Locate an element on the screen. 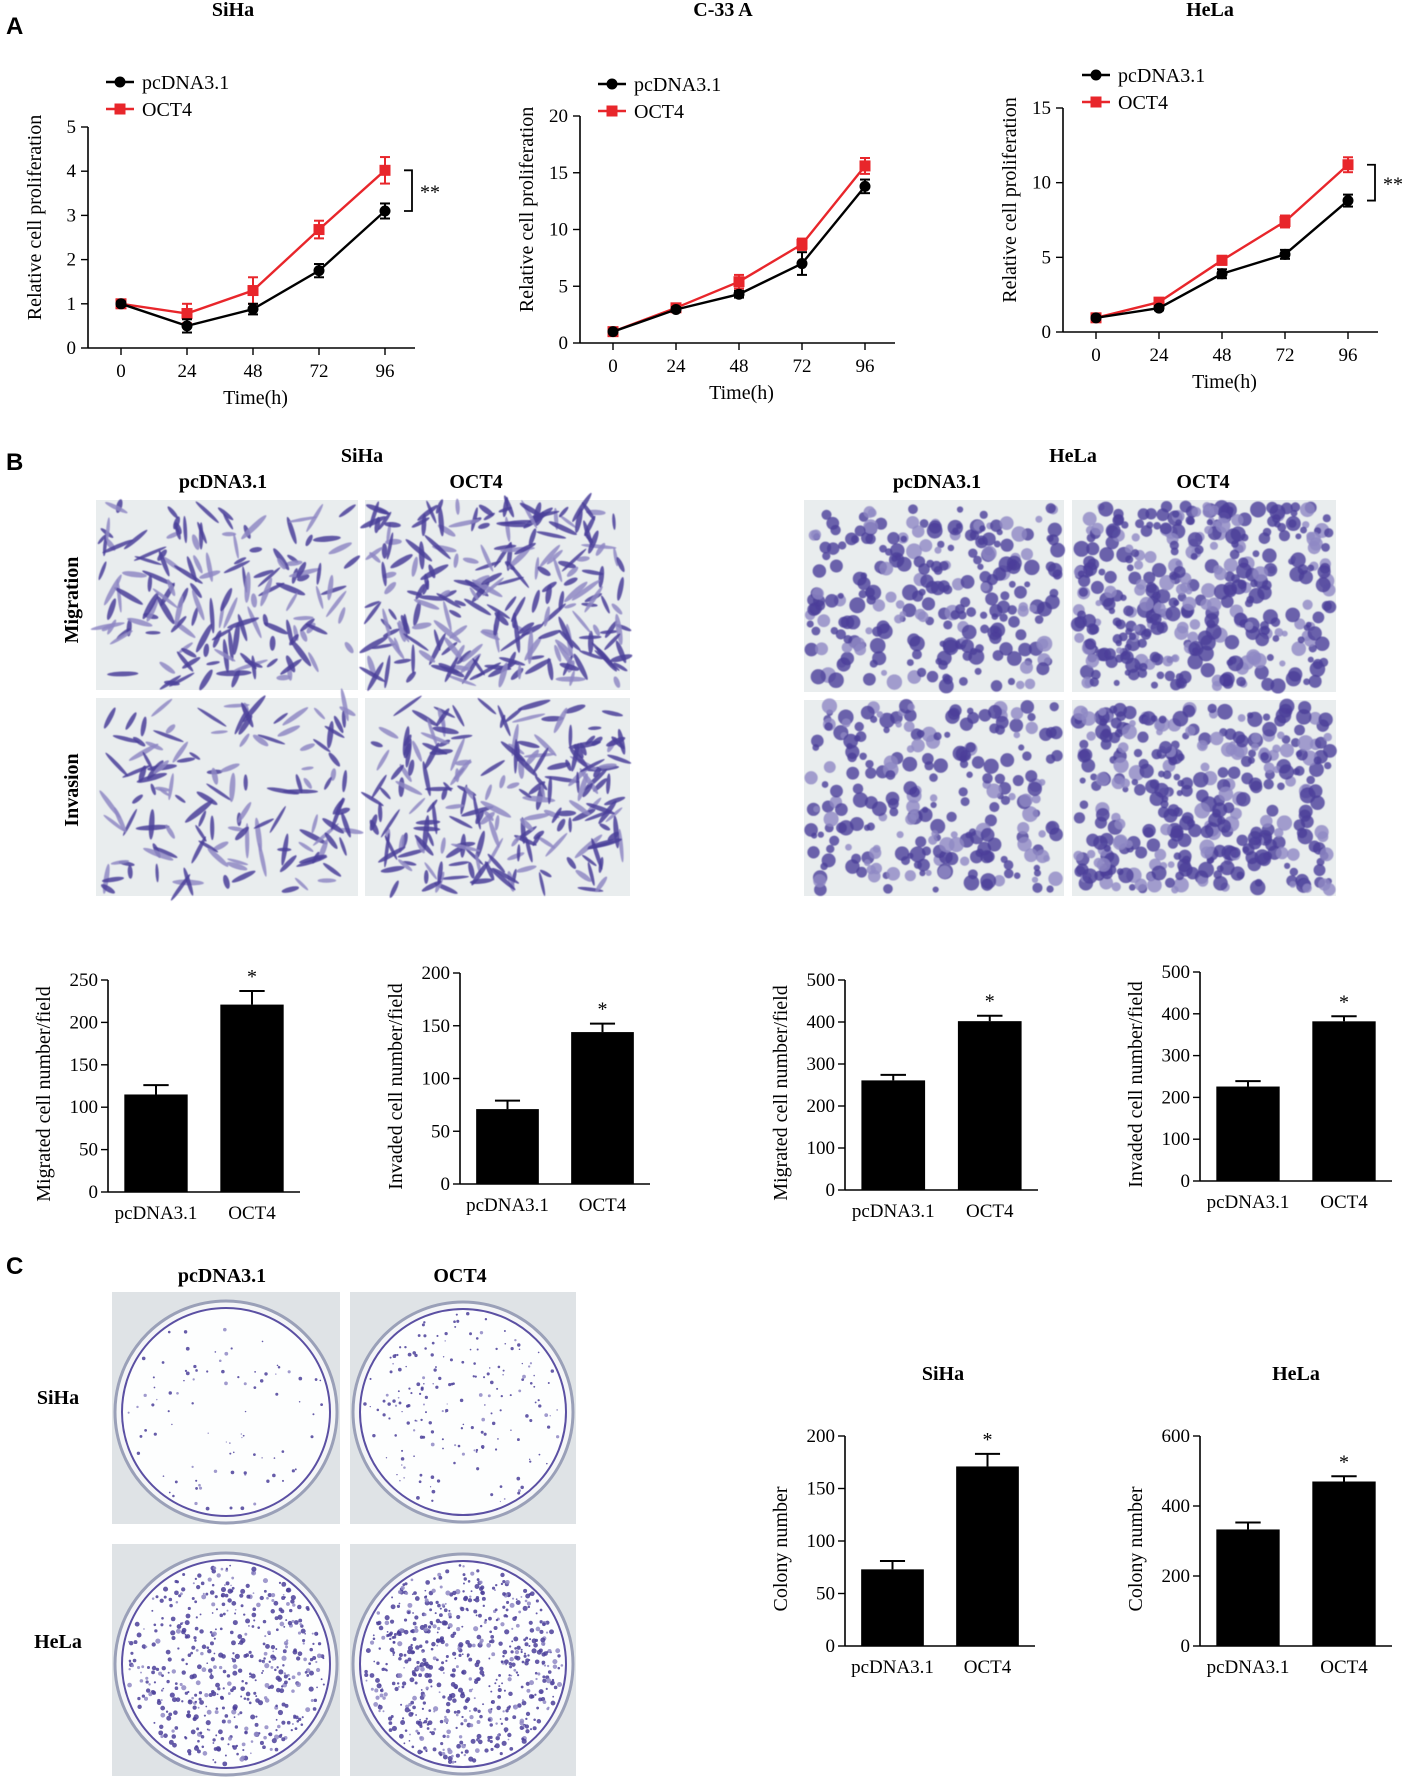  significance-label: * is located at coordinates (1344, 1002).